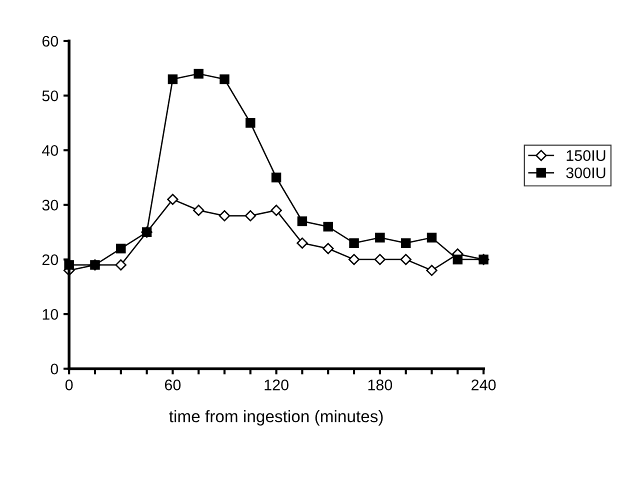 This screenshot has width=628, height=482. I want to click on x-tick-label: 120, so click(276, 385).